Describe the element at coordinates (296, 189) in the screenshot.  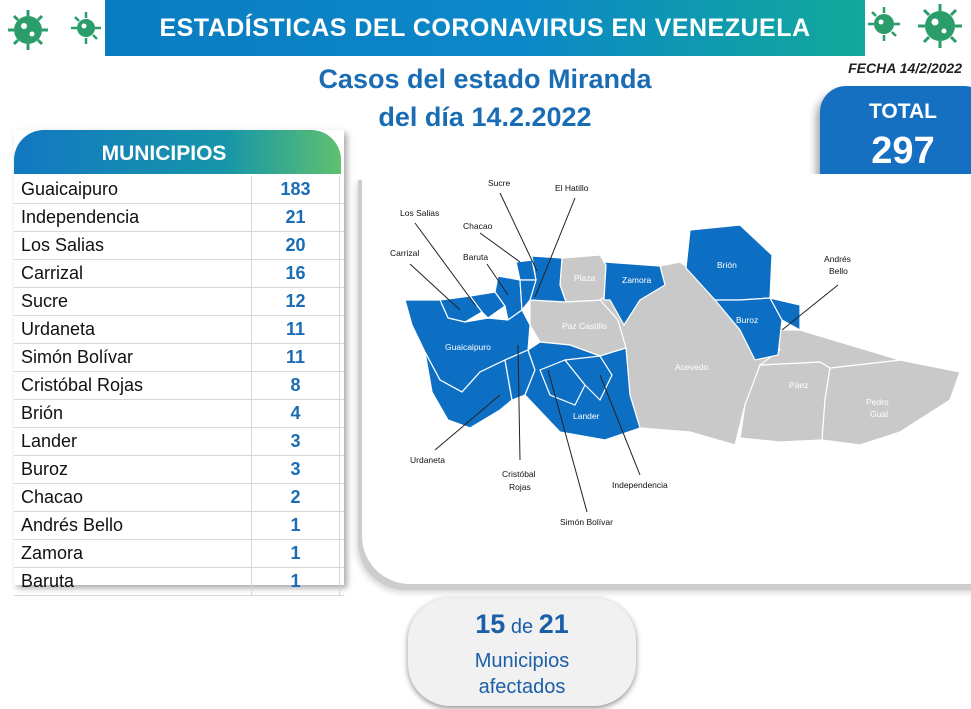
I see `row-value: 183` at that location.